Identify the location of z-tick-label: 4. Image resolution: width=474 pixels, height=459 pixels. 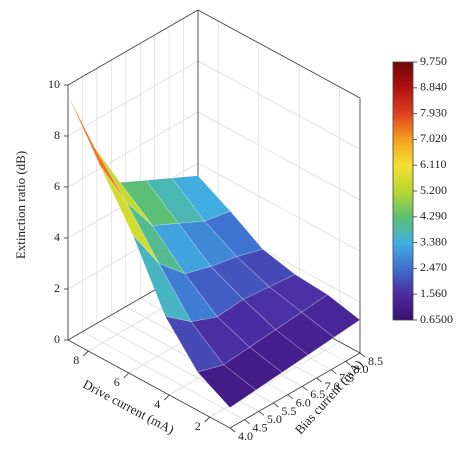
(57, 237).